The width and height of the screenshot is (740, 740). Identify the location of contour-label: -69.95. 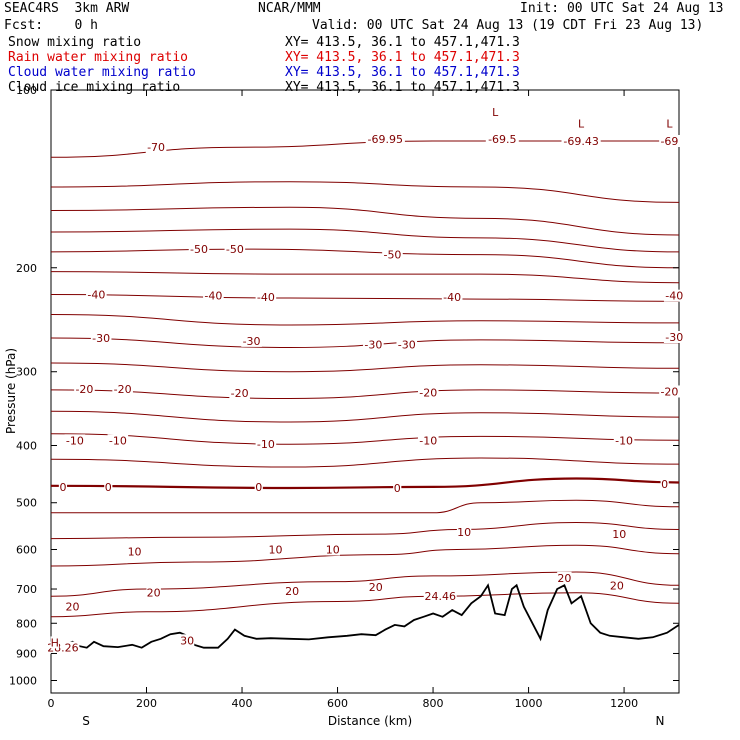
(385, 139).